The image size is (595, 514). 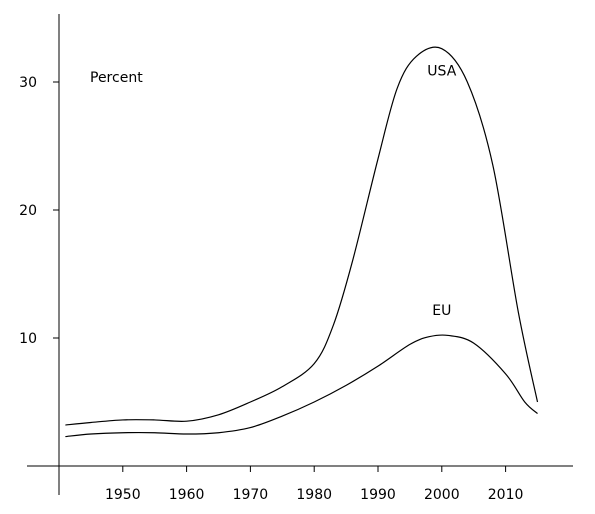 I want to click on y-unit-label: Percent, so click(x=116, y=78).